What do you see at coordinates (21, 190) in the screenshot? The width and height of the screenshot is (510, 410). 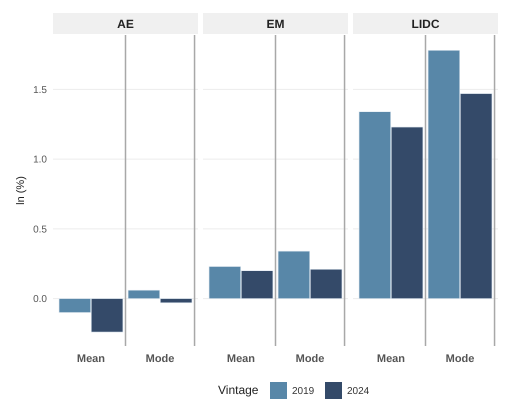 I see `y-axis-title: ln (%)` at bounding box center [21, 190].